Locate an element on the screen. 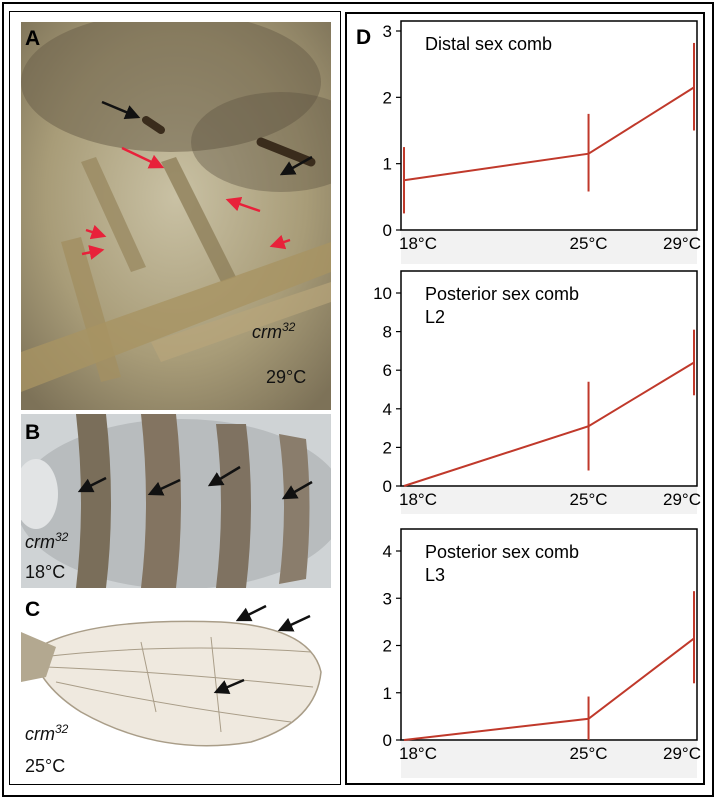 This screenshot has width=717, height=800. panel-a-temperature-label: 29°C is located at coordinates (286, 377).